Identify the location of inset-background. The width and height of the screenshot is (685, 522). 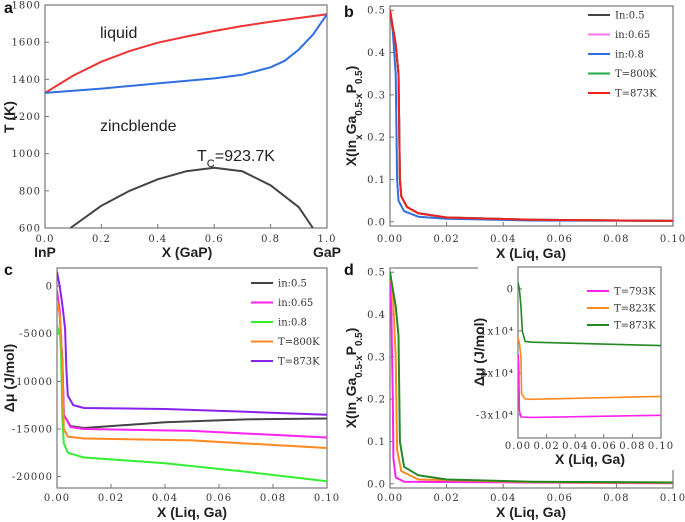
(576, 366).